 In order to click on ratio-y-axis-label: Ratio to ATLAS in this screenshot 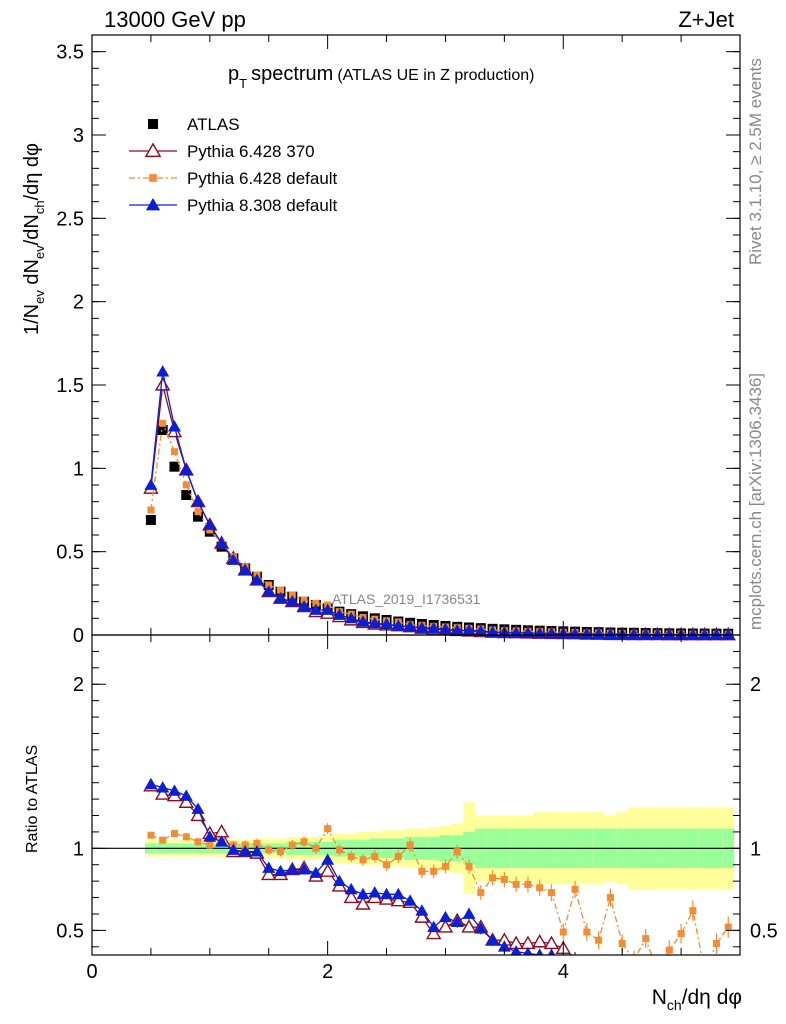, I will do `click(32, 799)`.